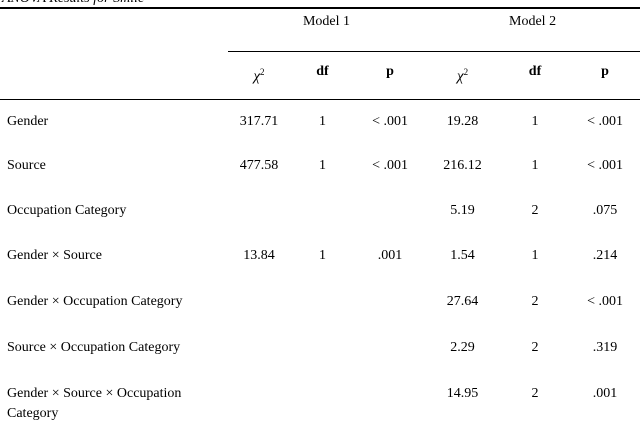 The width and height of the screenshot is (640, 428). I want to click on cell-chisq-m2: 2.29, so click(462, 347).